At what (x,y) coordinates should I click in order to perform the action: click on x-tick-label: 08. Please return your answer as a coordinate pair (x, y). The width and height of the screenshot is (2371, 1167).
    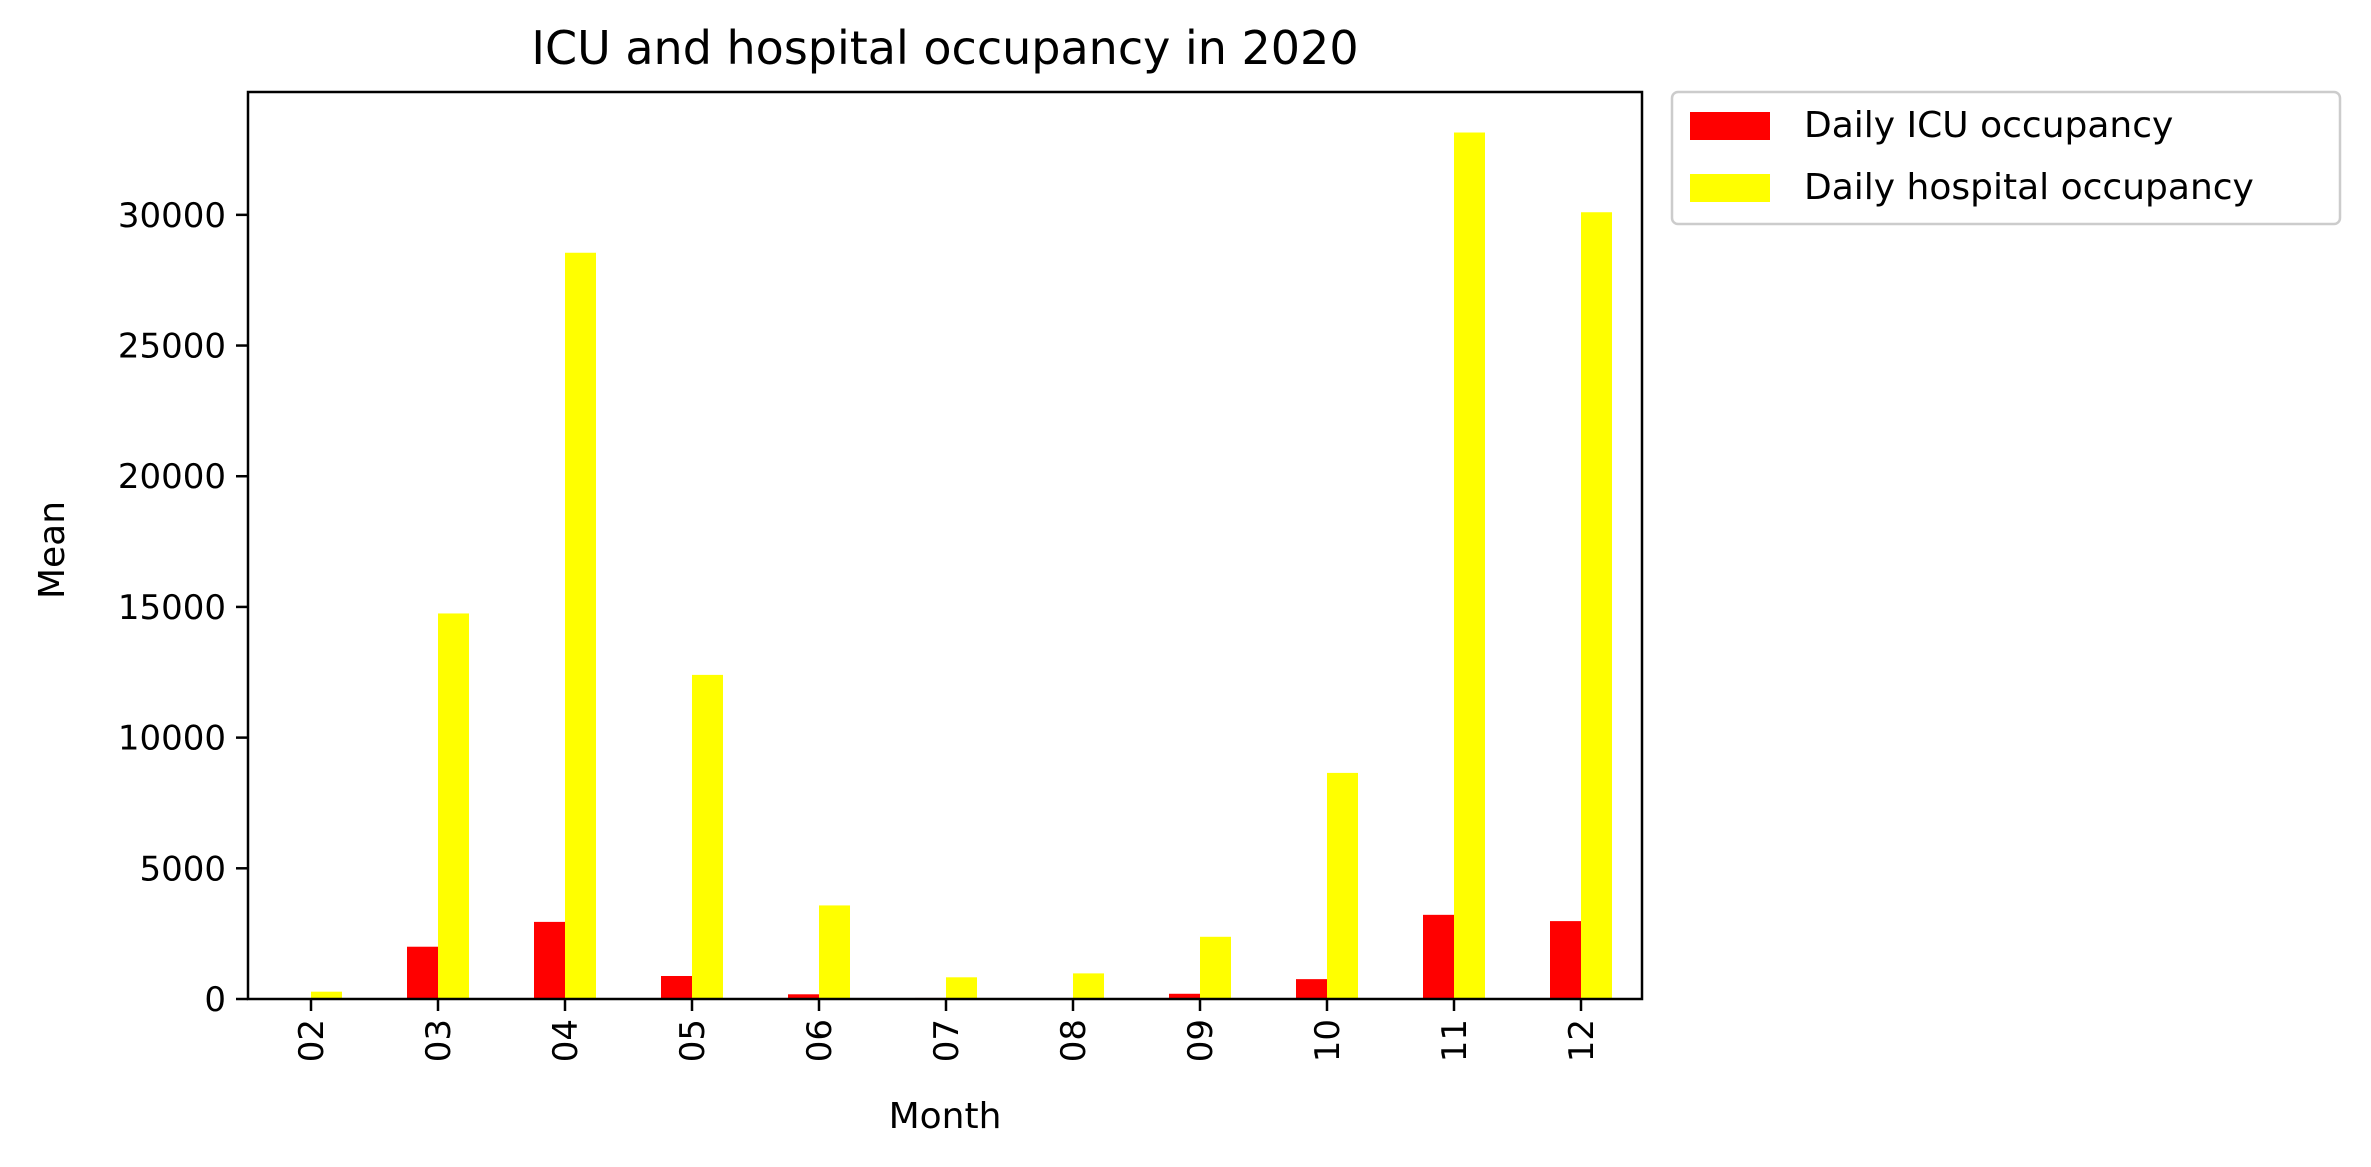
    Looking at the image, I should click on (1074, 1040).